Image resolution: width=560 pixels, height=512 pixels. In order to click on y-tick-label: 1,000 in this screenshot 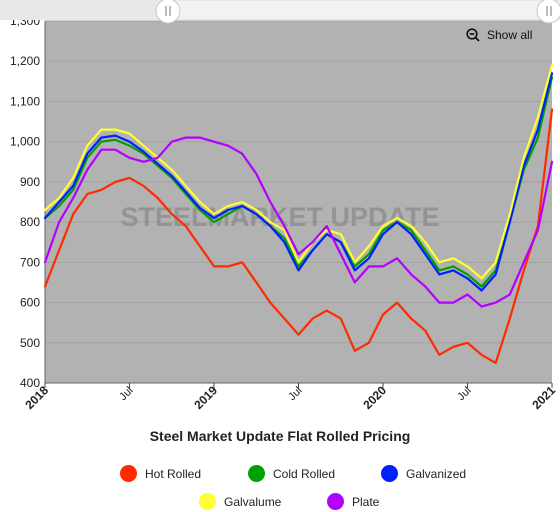, I will do `click(25, 142)`.